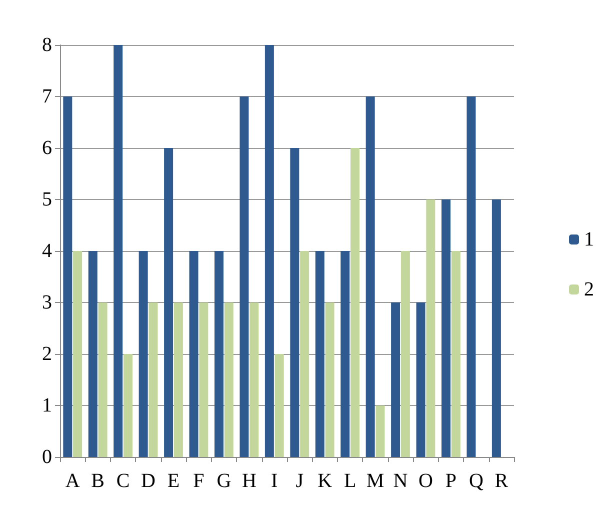  What do you see at coordinates (224, 481) in the screenshot?
I see `x-tick-label: G` at bounding box center [224, 481].